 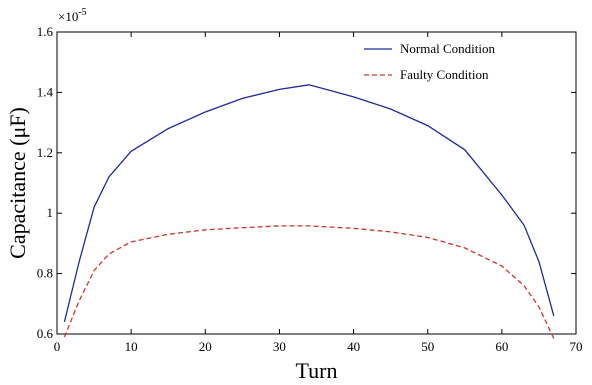 What do you see at coordinates (68, 16) in the screenshot?
I see `y-multiplier-base: ×10` at bounding box center [68, 16].